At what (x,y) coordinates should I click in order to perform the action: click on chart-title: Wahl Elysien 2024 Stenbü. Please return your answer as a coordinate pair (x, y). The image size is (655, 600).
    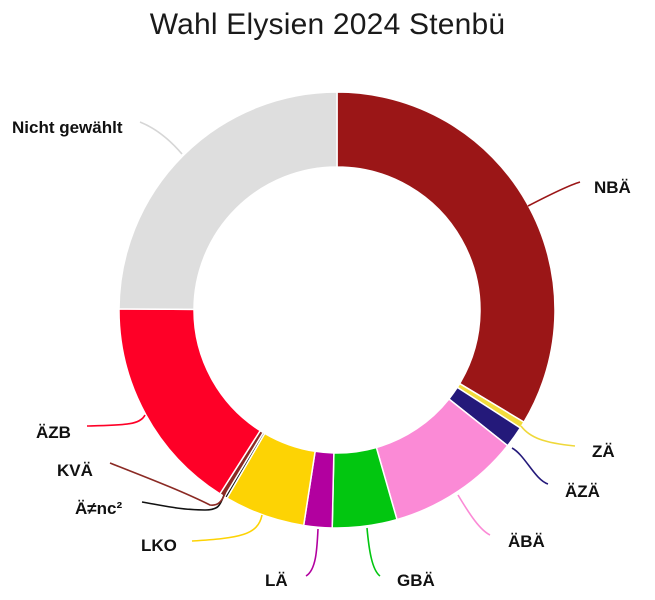
    Looking at the image, I should click on (327, 24).